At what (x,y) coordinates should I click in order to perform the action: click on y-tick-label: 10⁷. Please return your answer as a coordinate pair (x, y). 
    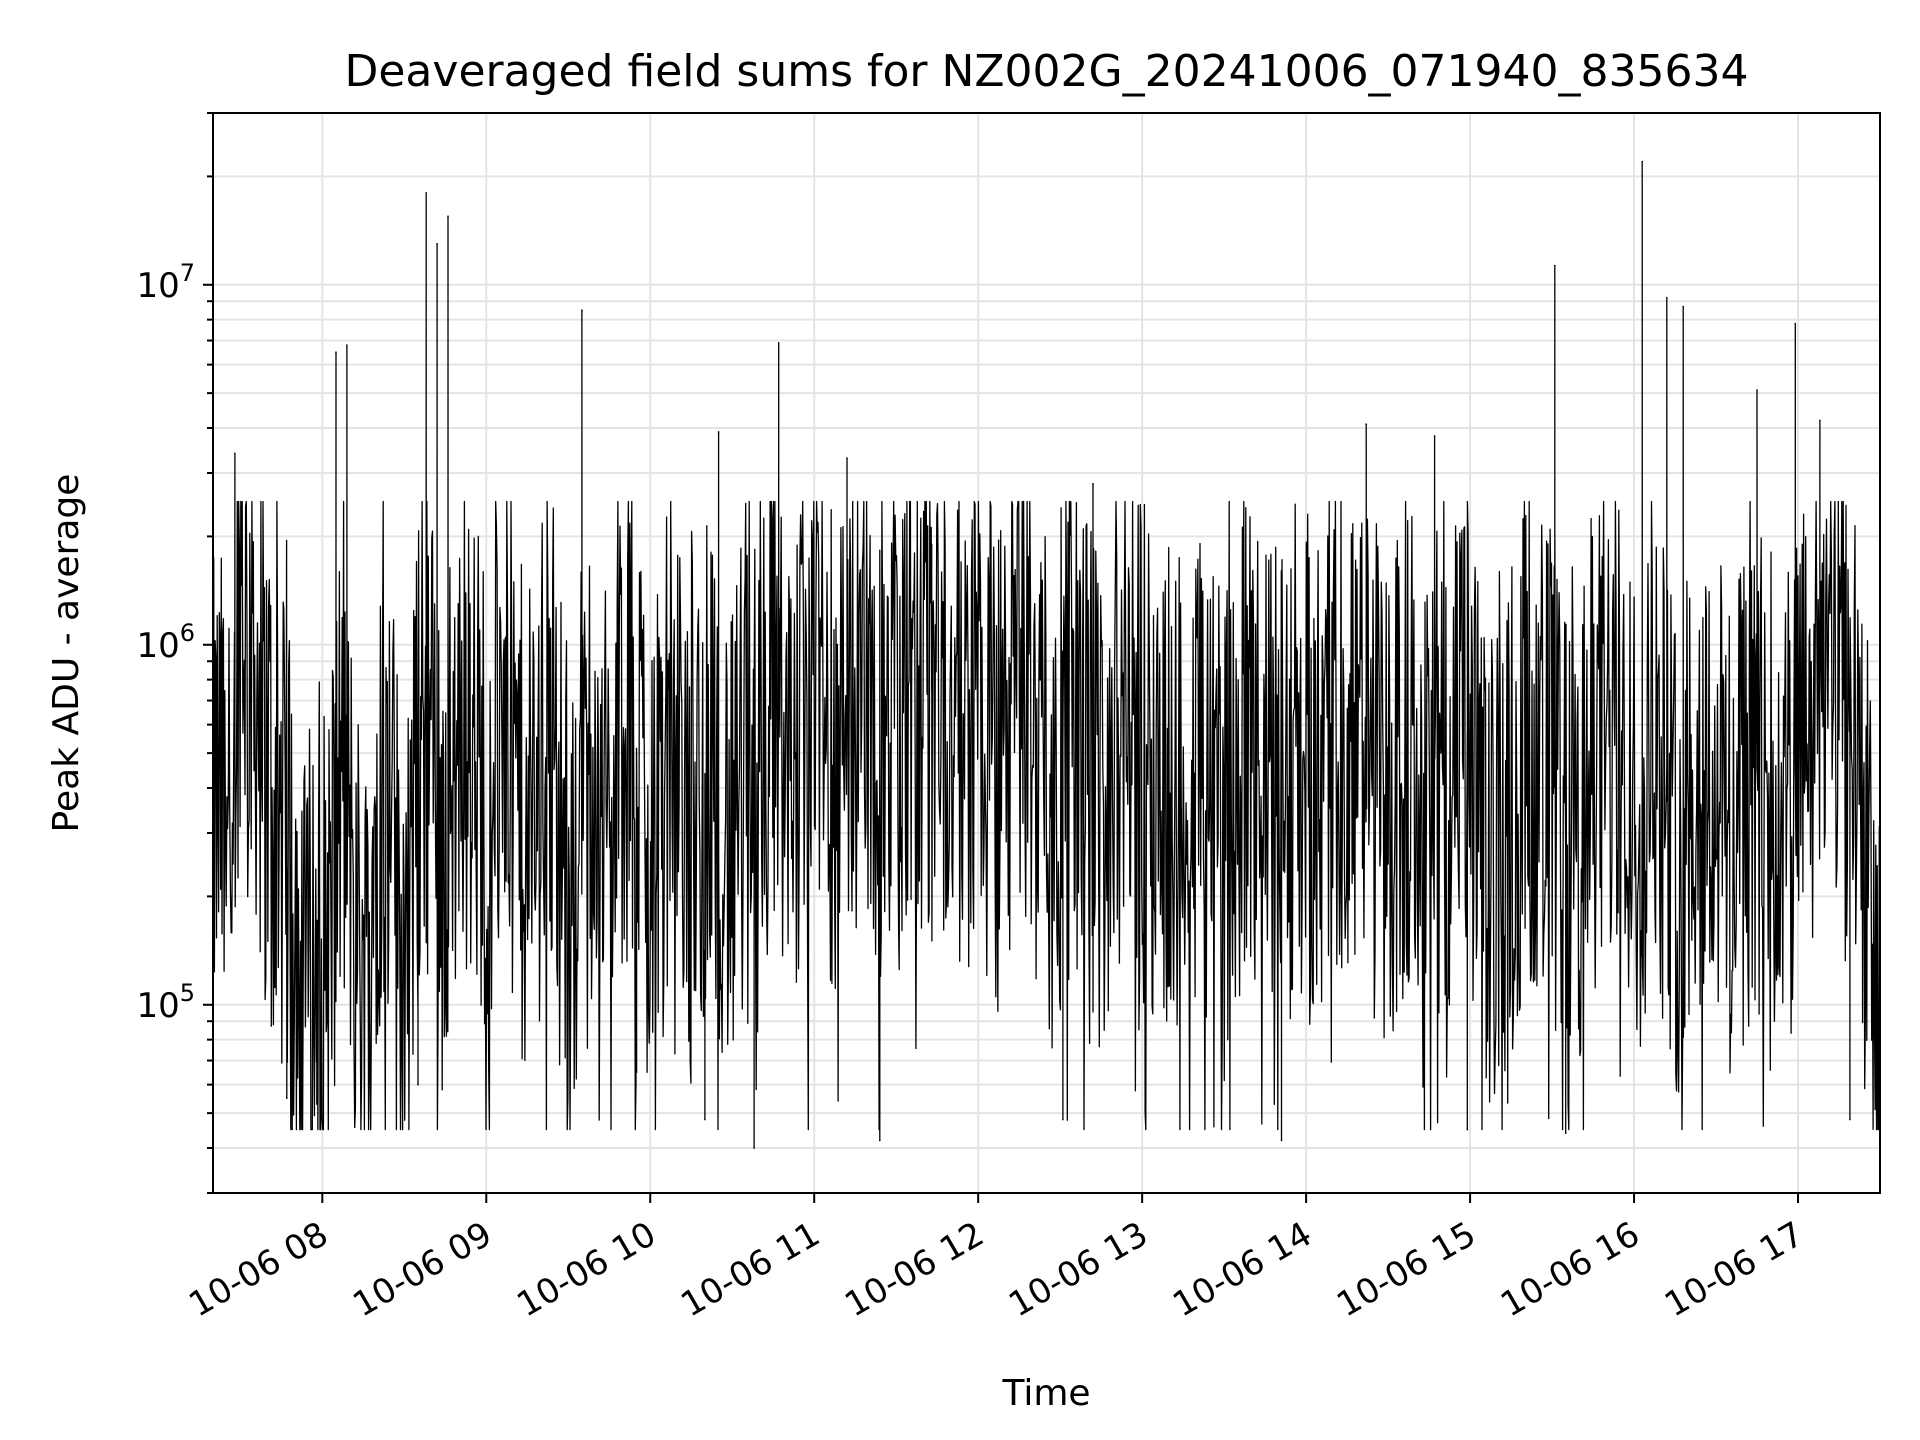
    Looking at the image, I should click on (165, 282).